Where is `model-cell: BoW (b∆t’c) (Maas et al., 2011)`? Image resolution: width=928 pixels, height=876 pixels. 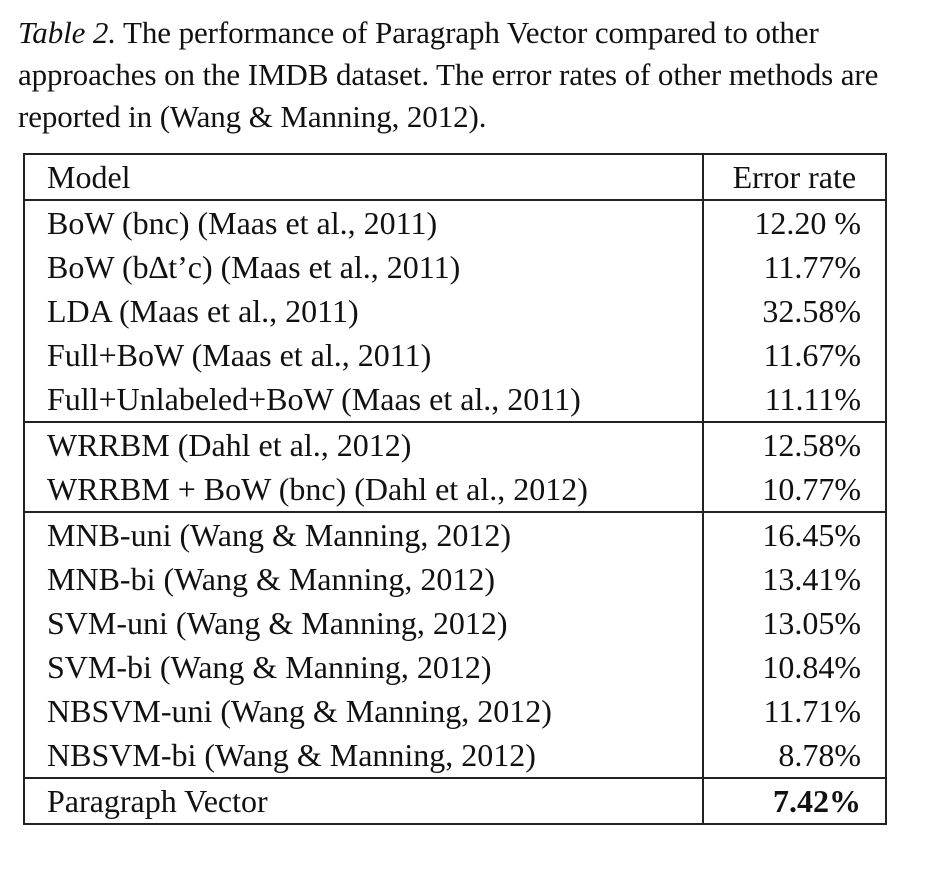 model-cell: BoW (b∆t’c) (Maas et al., 2011) is located at coordinates (363, 267).